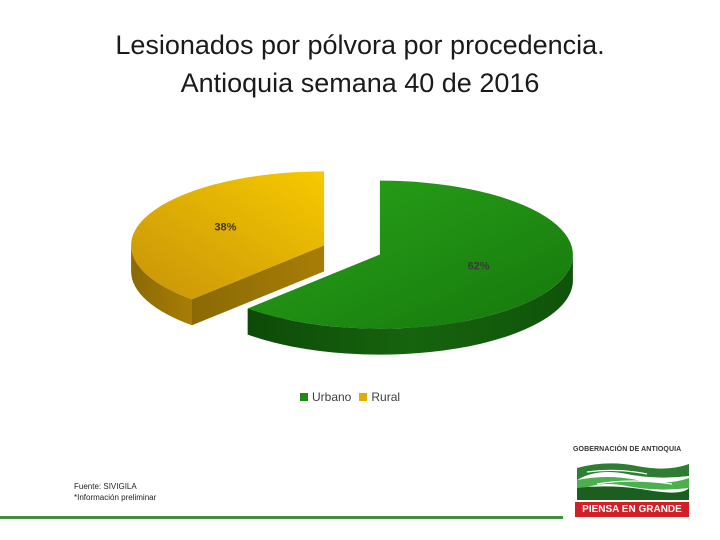 This screenshot has width=720, height=540. I want to click on pie-slice-urbano, so click(410, 254).